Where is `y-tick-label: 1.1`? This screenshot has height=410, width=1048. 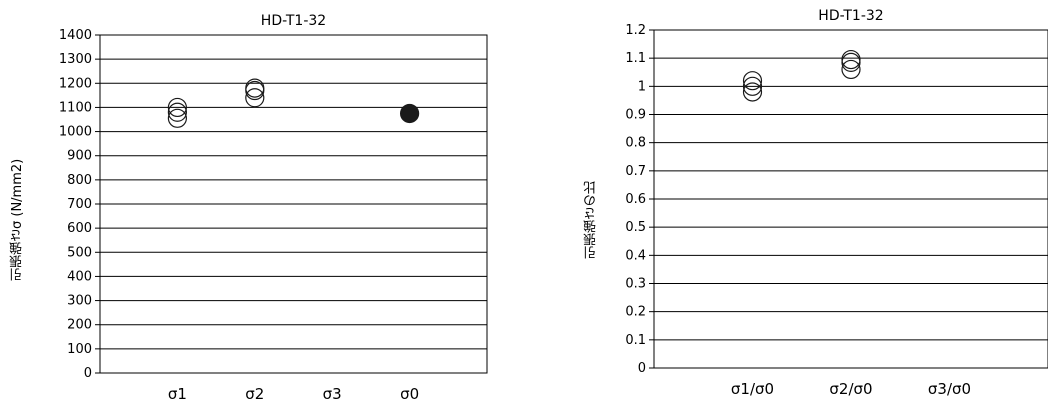 y-tick-label: 1.1 is located at coordinates (635, 58).